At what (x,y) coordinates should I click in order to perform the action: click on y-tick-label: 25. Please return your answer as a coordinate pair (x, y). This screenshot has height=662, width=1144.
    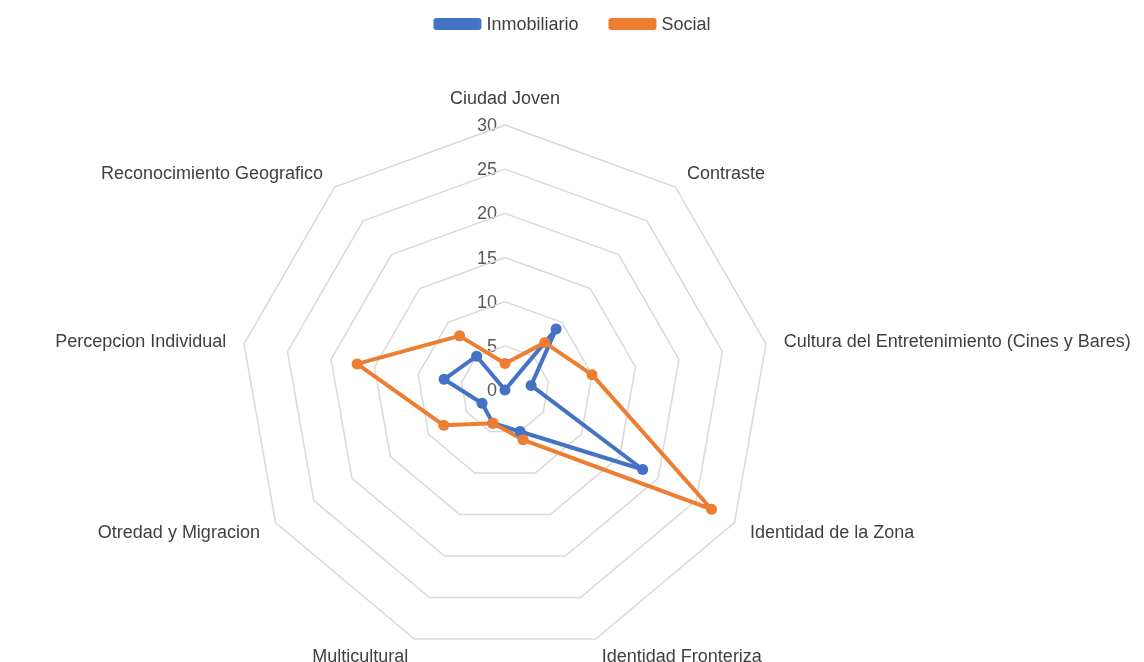
    Looking at the image, I should click on (486, 169).